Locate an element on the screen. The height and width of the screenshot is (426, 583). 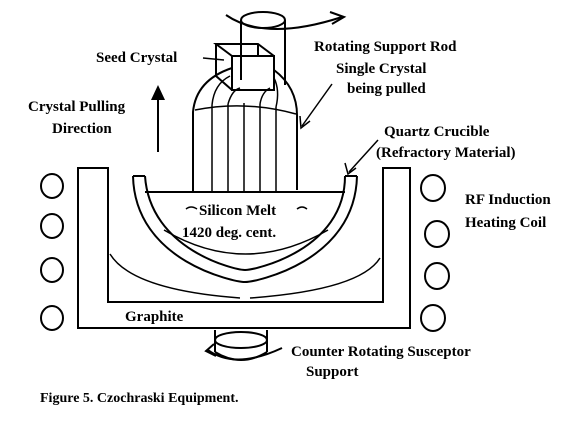
label-single-crystal-1: Single Crystal is located at coordinates (381, 69).